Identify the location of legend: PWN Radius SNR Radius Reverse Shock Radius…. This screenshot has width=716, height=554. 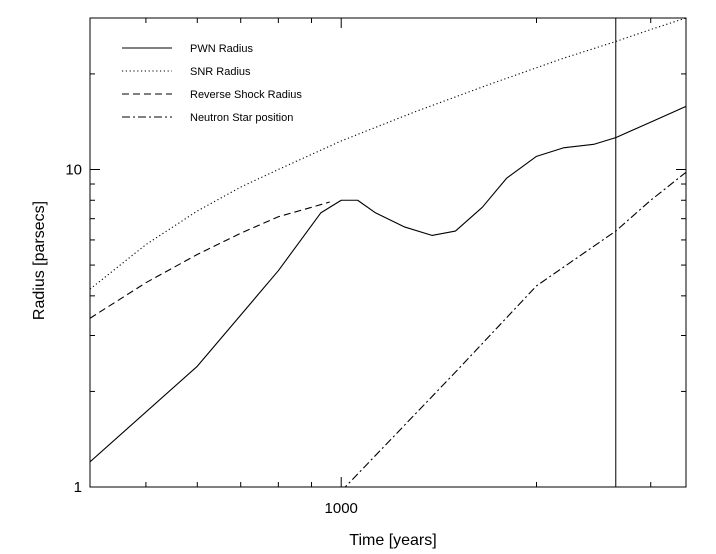
(212, 83).